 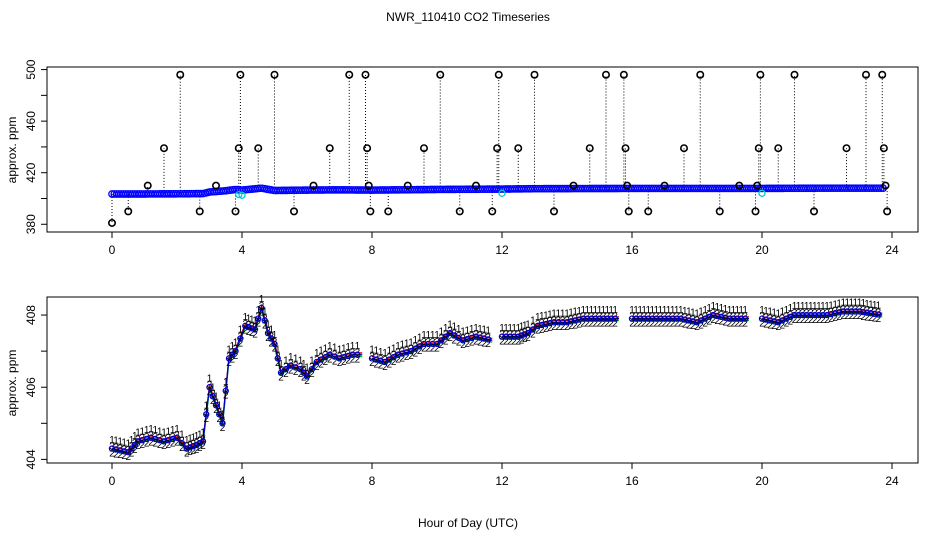 What do you see at coordinates (12, 383) in the screenshot?
I see `bottom-panel-ylabel: approx. ppm` at bounding box center [12, 383].